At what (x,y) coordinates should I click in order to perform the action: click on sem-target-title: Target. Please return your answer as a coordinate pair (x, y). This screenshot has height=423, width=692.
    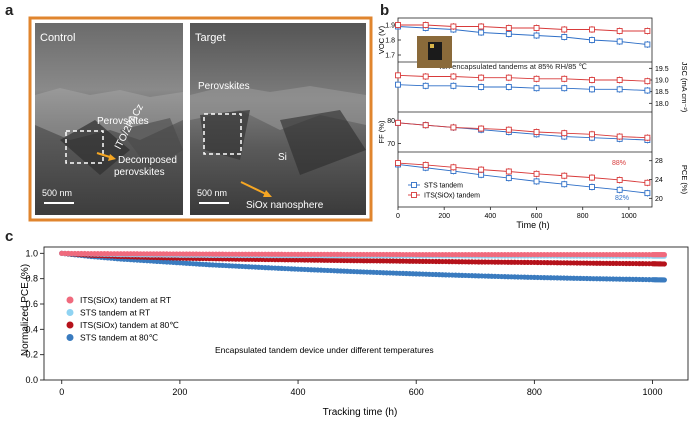
    Looking at the image, I should click on (210, 38).